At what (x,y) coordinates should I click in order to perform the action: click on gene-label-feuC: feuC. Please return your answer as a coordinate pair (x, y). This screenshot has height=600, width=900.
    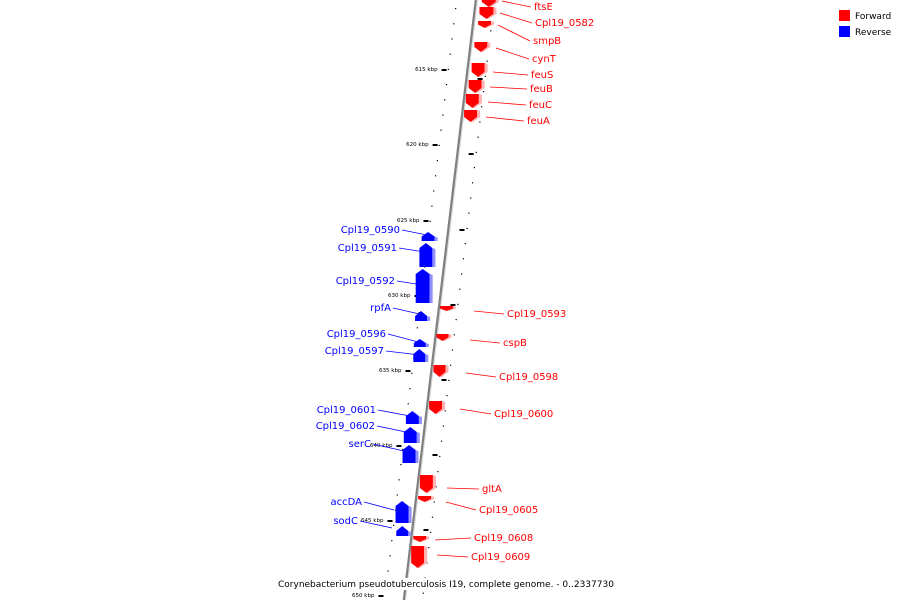
    Looking at the image, I should click on (540, 105).